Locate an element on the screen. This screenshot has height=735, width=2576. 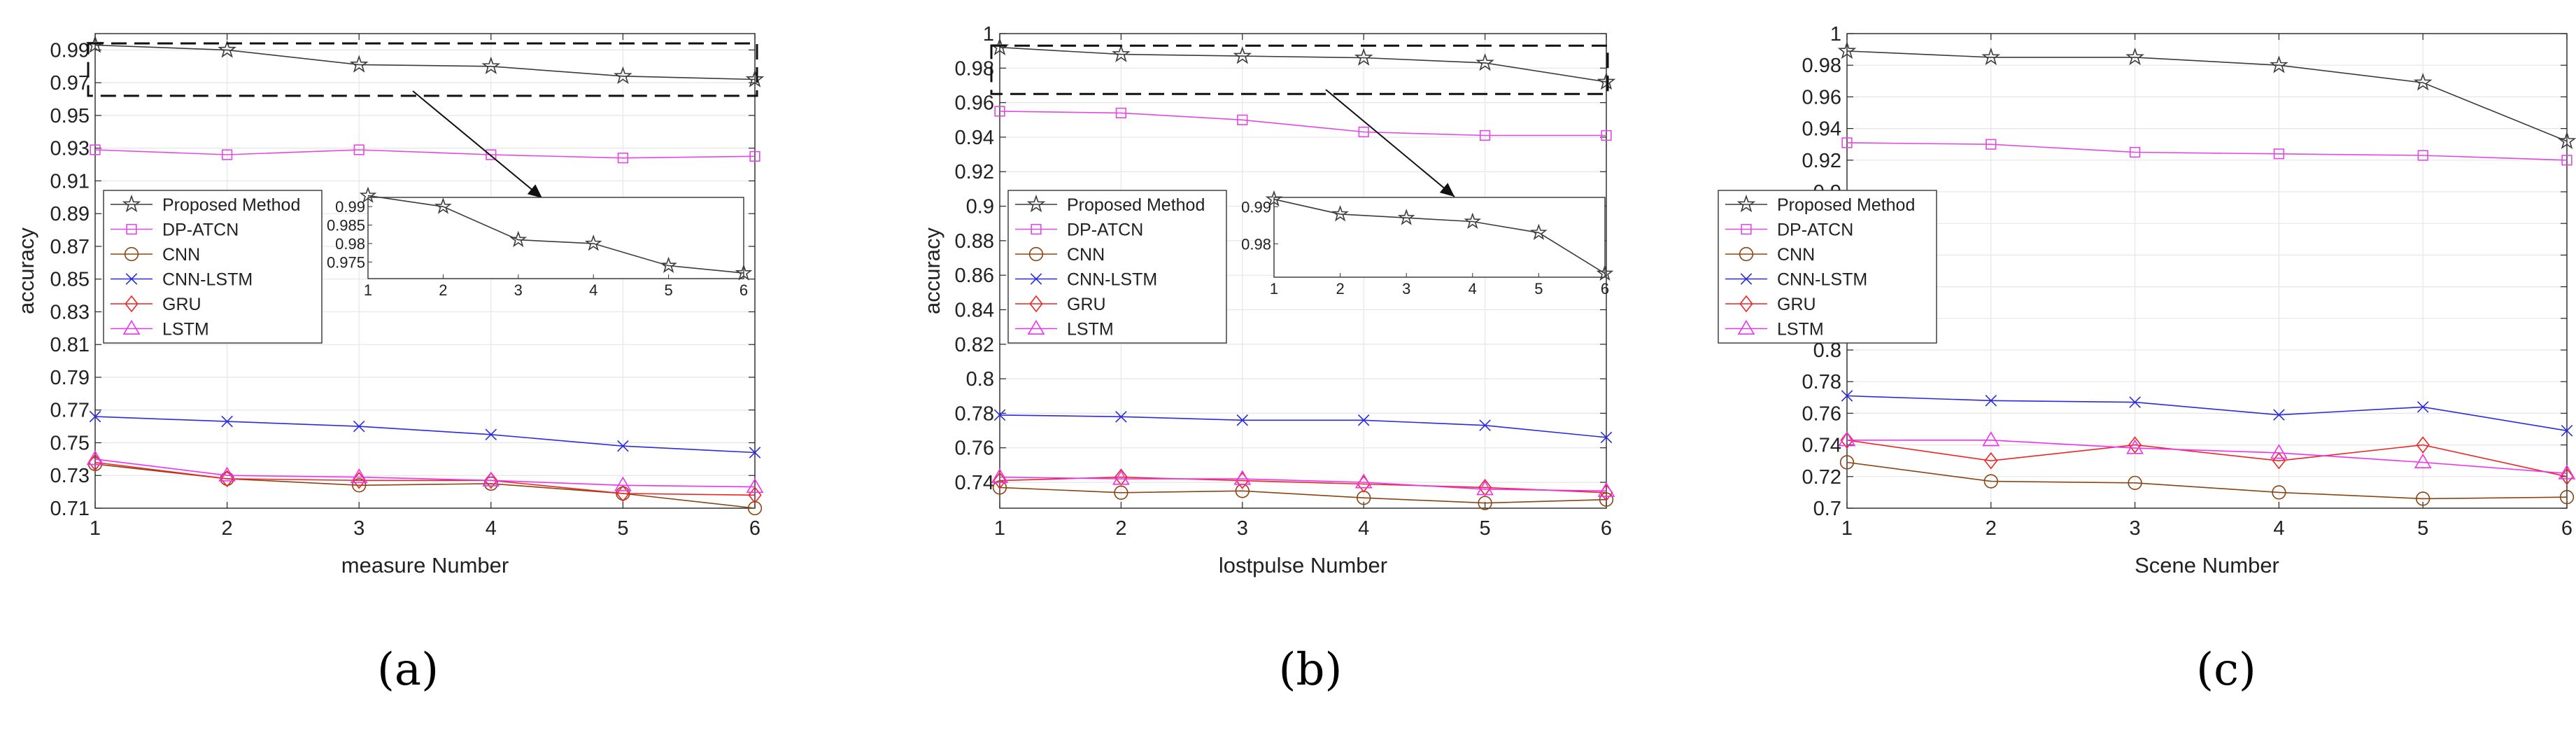
caption-a: (a) is located at coordinates (407, 670).